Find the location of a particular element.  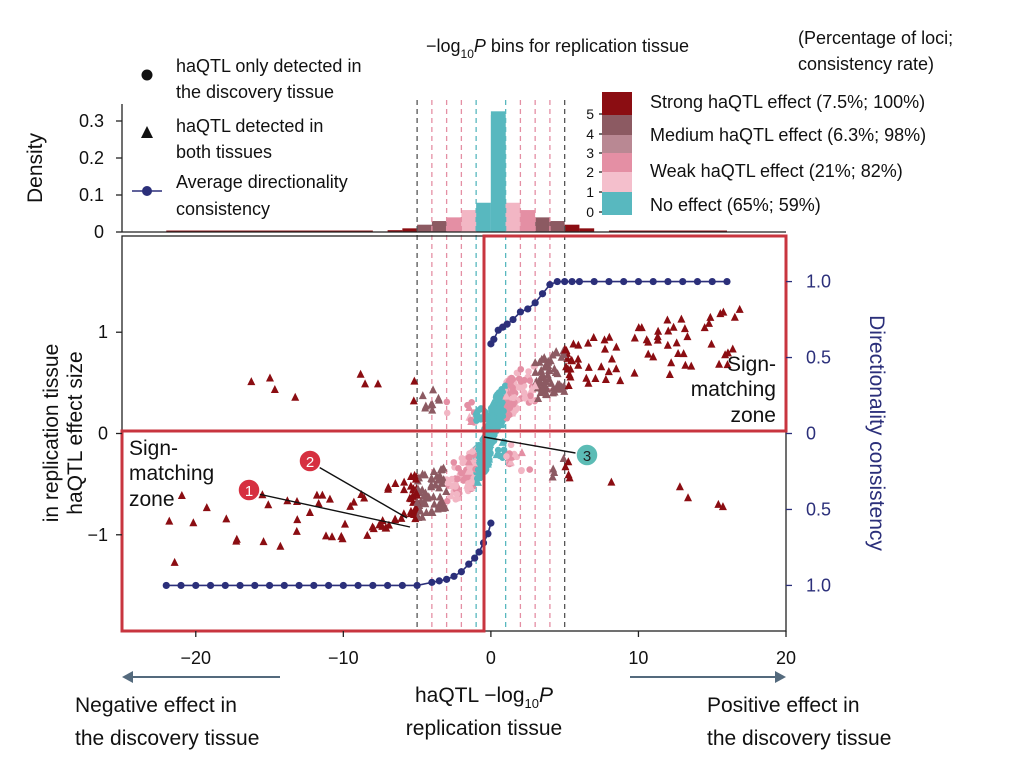

x-tick-label: −20 is located at coordinates (196, 658).